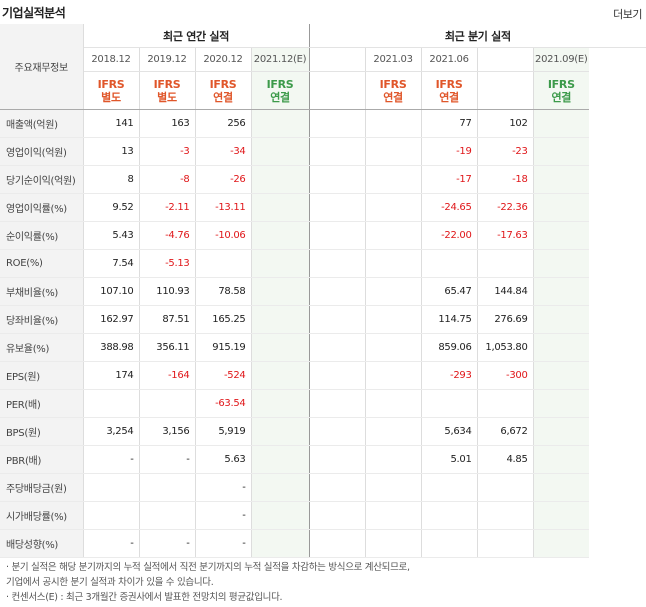 Image resolution: width=646 pixels, height=607 pixels. Describe the element at coordinates (222, 59) in the screenshot. I see `period-header: 2020.12` at that location.